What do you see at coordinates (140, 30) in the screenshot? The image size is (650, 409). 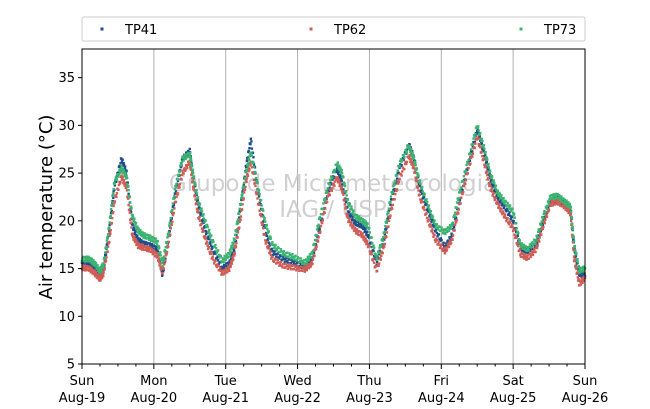 I see `legend-label-TP41: TP41` at bounding box center [140, 30].